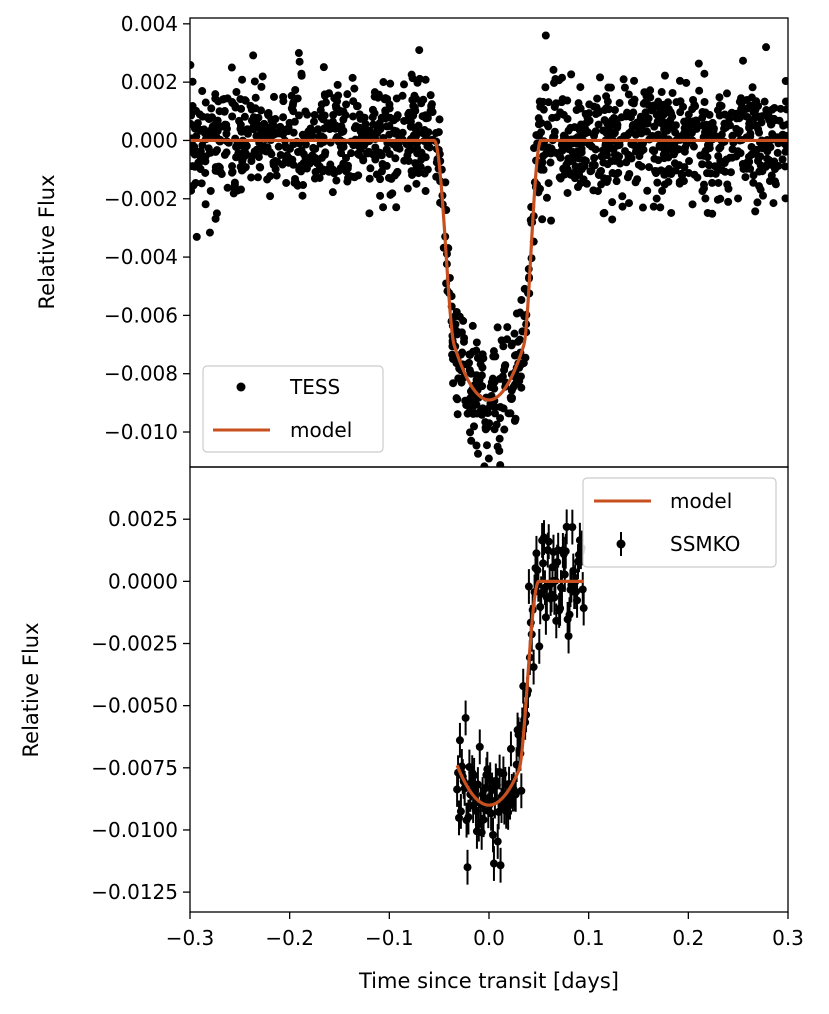 This screenshot has height=1014, width=829. Describe the element at coordinates (289, 938) in the screenshot. I see `xtick-label: −0.2` at that location.